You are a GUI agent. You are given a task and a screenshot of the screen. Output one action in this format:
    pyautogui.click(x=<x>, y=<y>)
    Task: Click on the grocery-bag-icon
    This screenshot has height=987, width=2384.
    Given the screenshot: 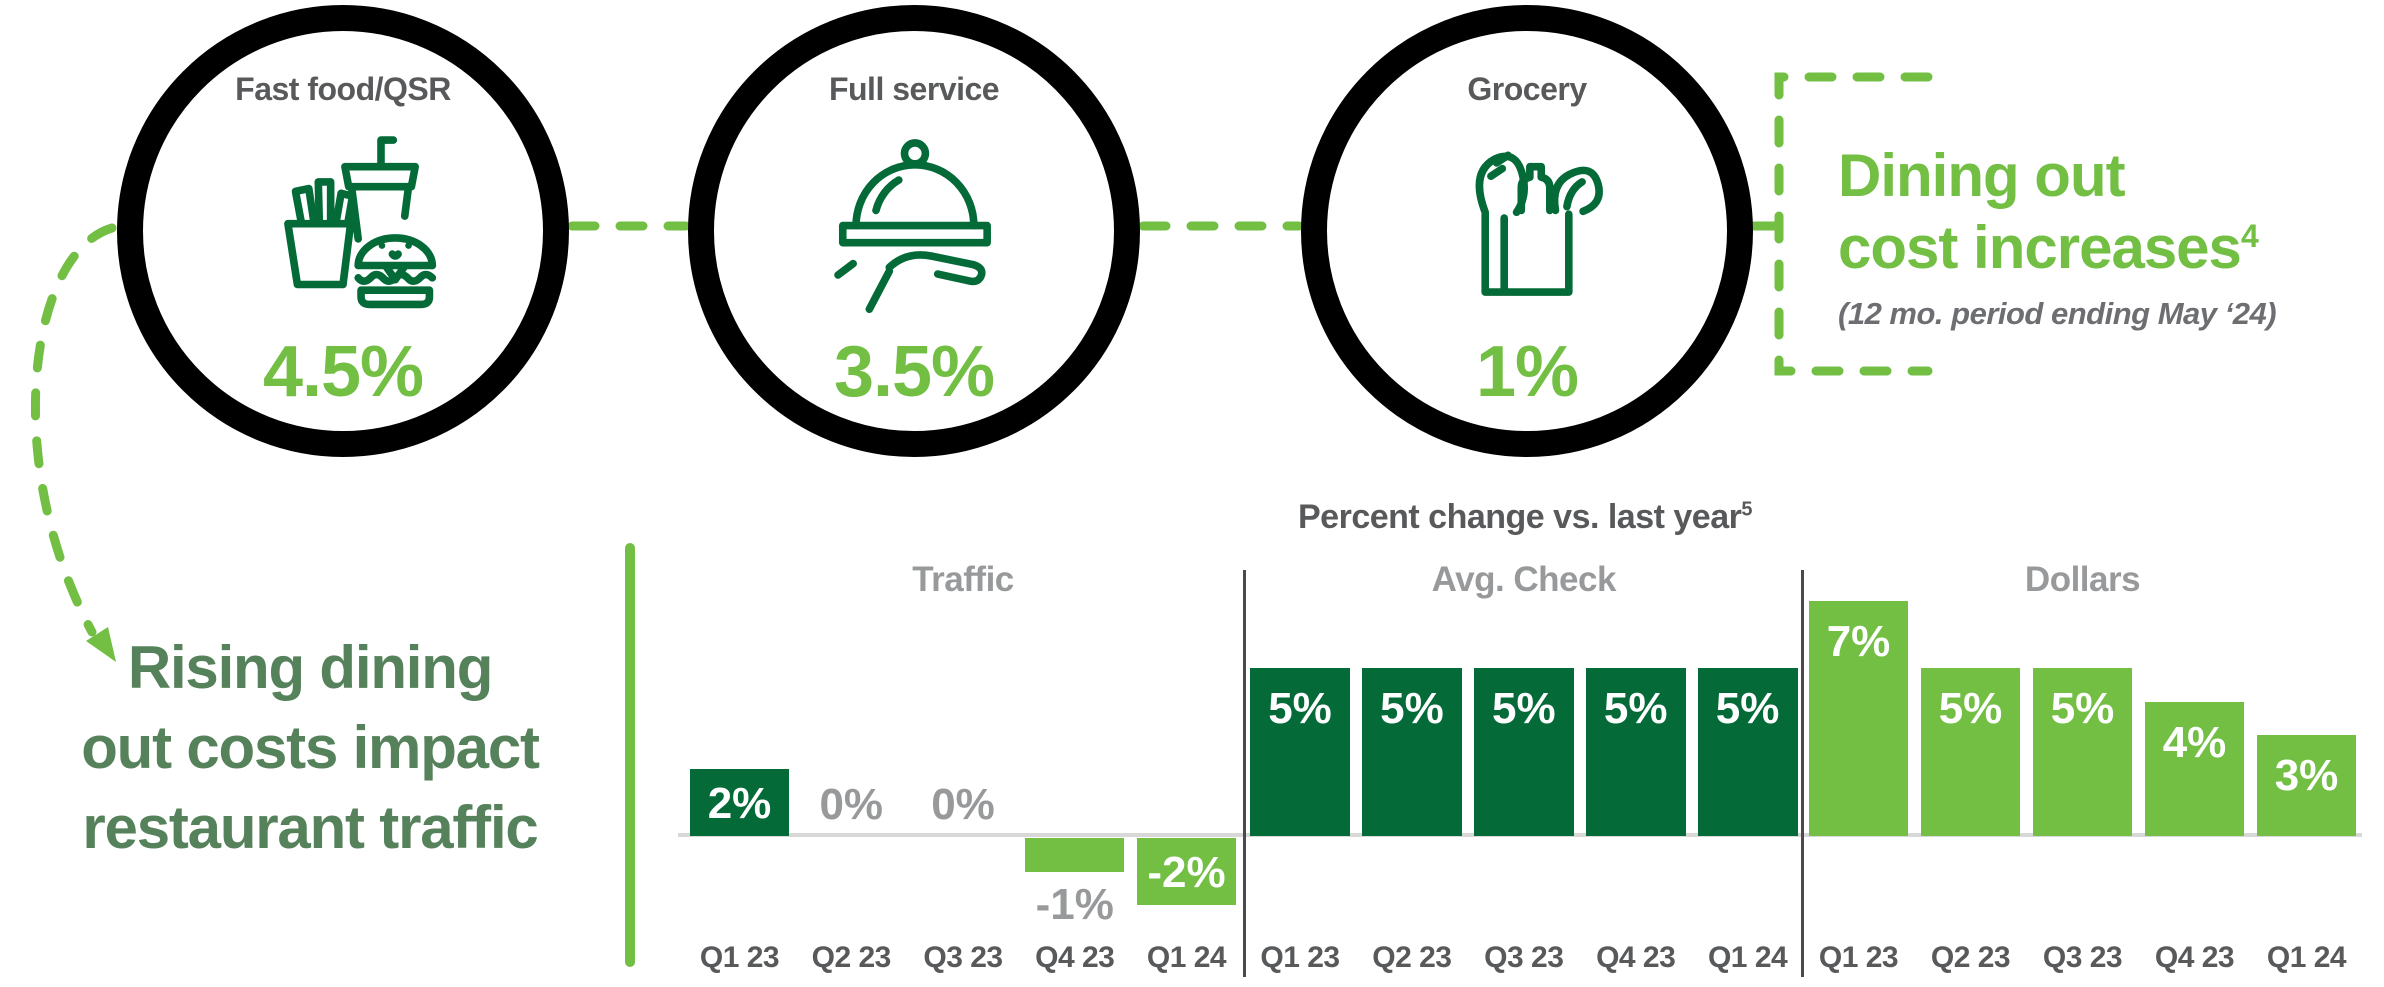 What is the action you would take?
    pyautogui.click(x=1527, y=218)
    